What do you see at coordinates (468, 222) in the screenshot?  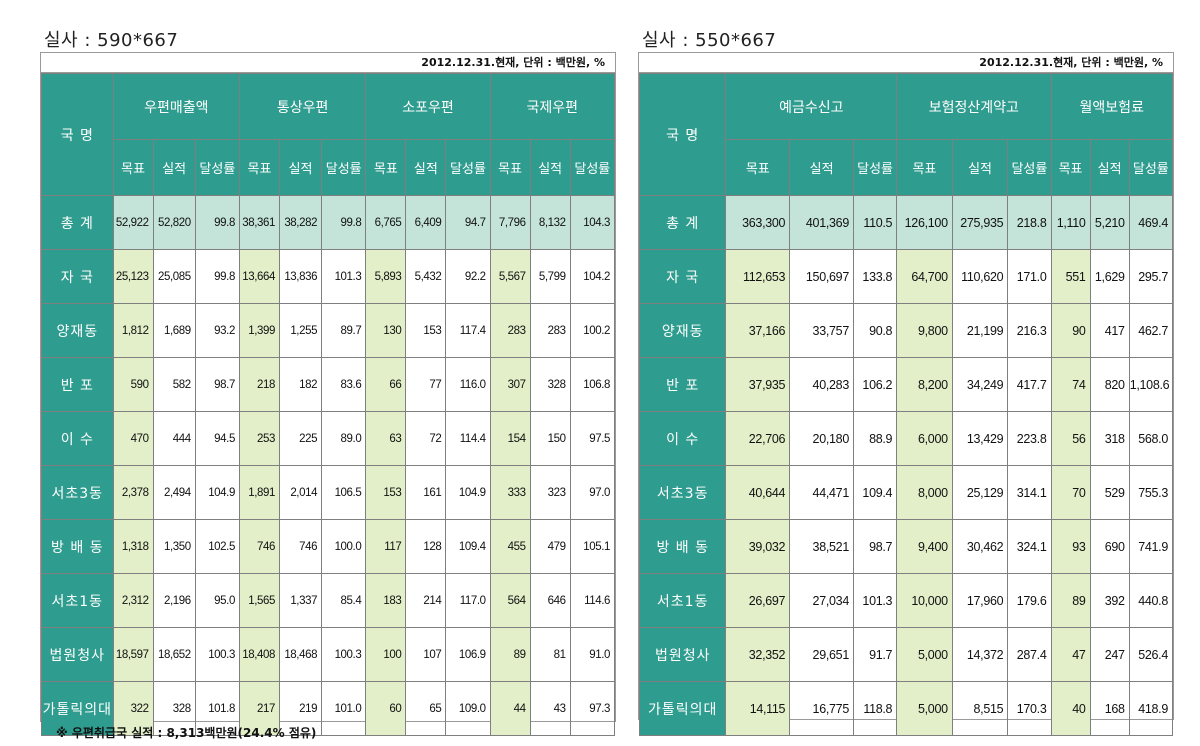 I see `rate-cell: 94.7` at bounding box center [468, 222].